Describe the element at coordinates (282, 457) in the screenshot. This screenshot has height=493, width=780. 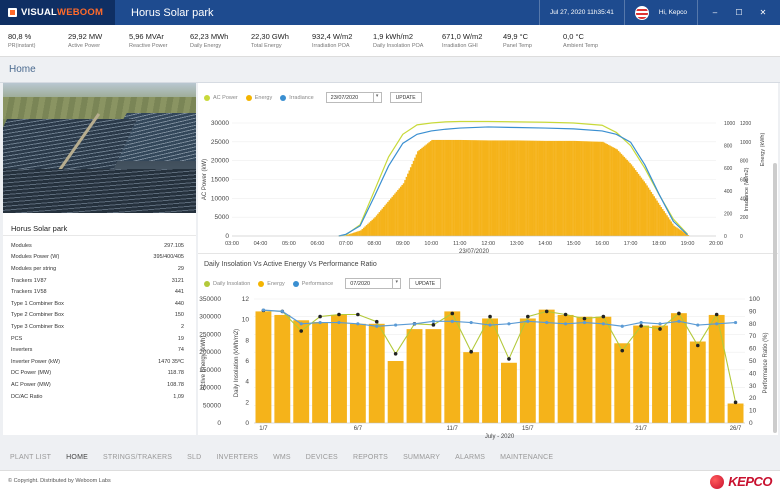
I see `nav-item-wms: WMS` at that location.